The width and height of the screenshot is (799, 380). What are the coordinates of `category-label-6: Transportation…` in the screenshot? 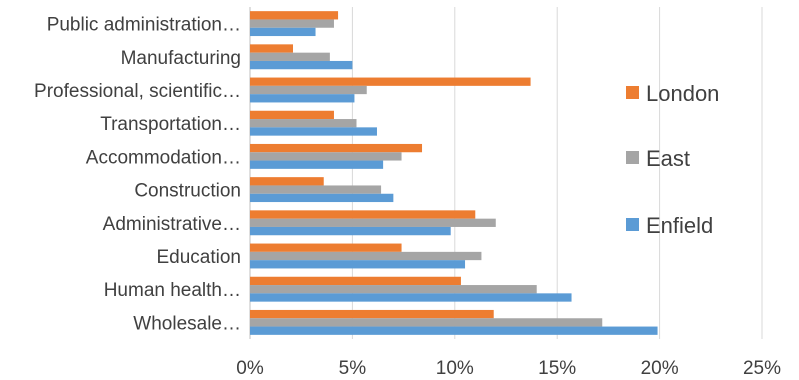 It's located at (170, 124).